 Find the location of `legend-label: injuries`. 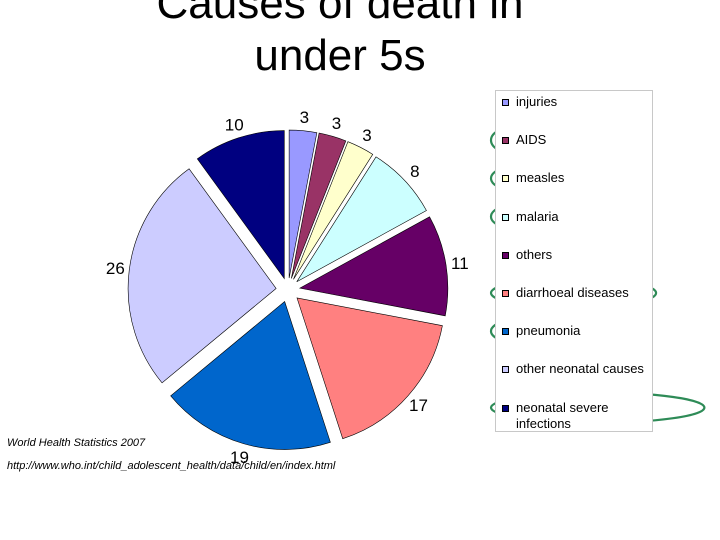

legend-label: injuries is located at coordinates (537, 101).